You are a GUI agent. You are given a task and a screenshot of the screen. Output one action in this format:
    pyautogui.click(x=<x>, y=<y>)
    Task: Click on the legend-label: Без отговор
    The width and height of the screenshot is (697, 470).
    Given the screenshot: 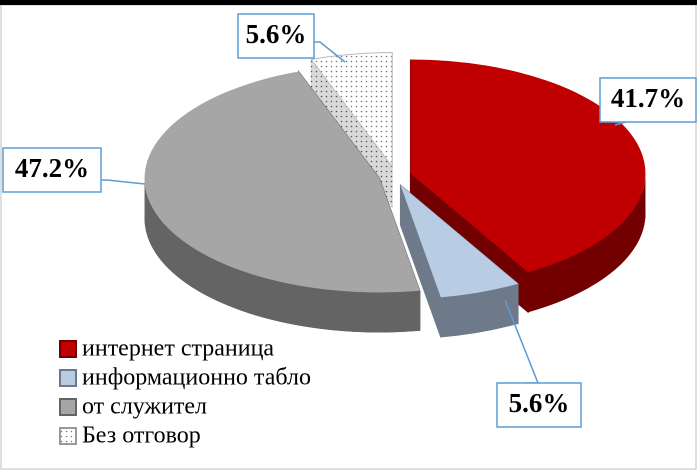 What is the action you would take?
    pyautogui.click(x=141, y=436)
    